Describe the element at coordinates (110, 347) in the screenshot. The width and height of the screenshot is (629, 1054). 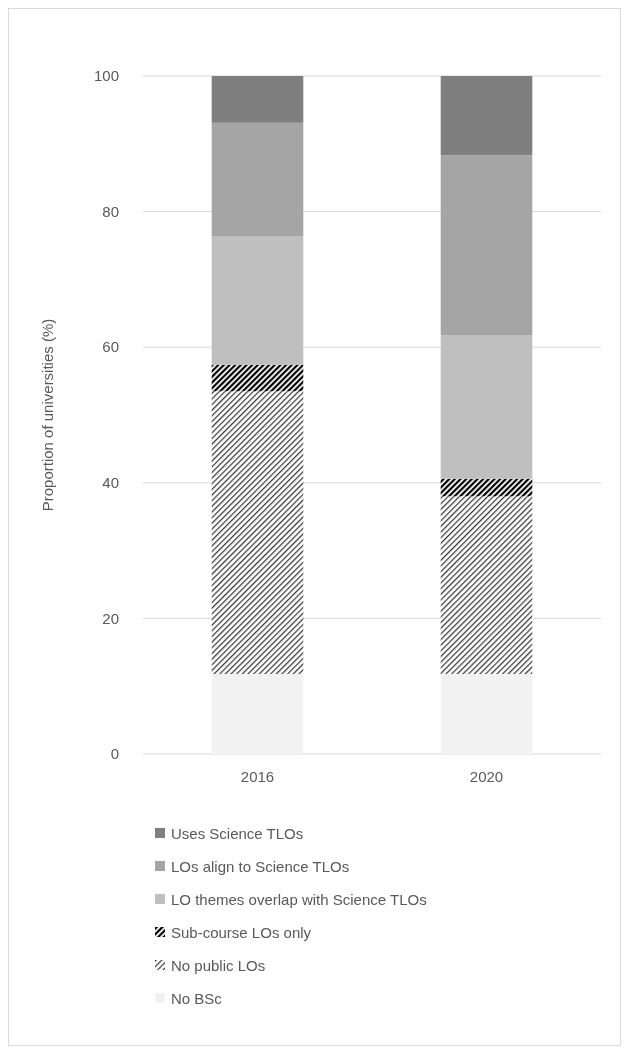
I see `y-tick-label: 60` at that location.